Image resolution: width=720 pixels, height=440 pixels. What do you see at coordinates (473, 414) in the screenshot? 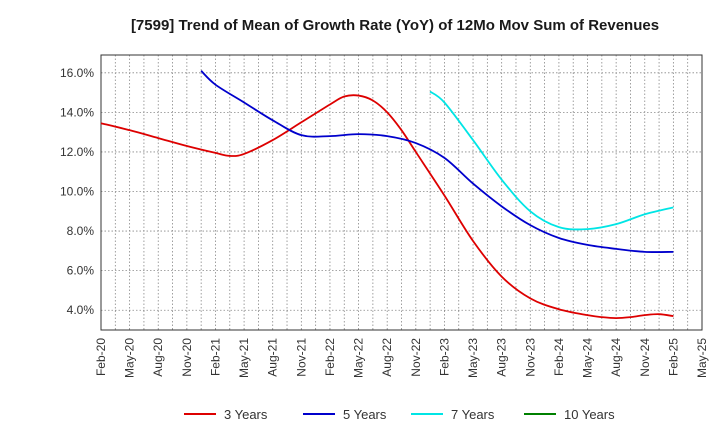
I see `legend-label-7-years: 7 Years` at bounding box center [473, 414].